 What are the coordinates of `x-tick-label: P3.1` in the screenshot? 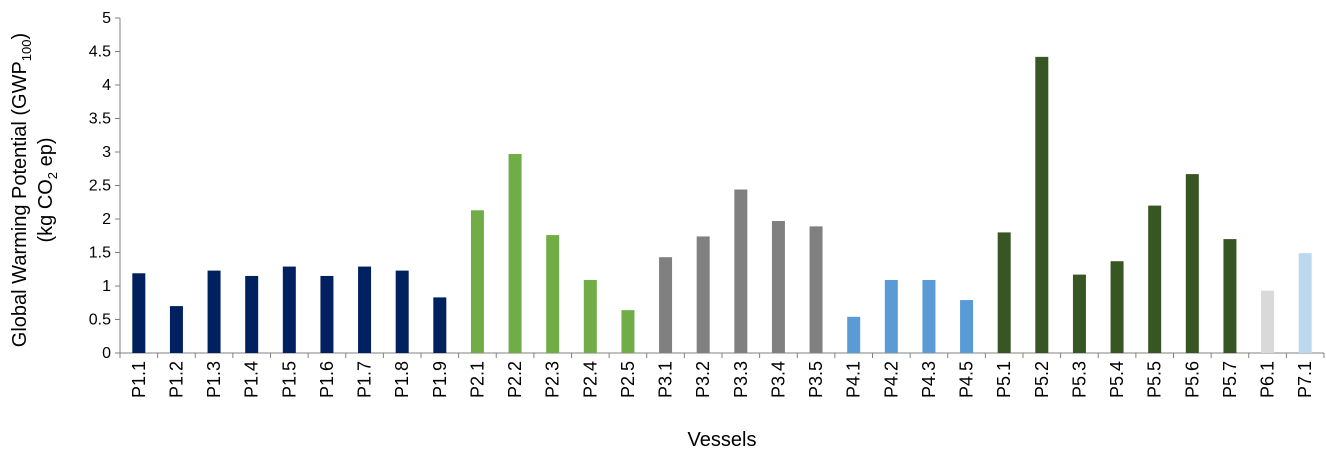 It's located at (666, 379).